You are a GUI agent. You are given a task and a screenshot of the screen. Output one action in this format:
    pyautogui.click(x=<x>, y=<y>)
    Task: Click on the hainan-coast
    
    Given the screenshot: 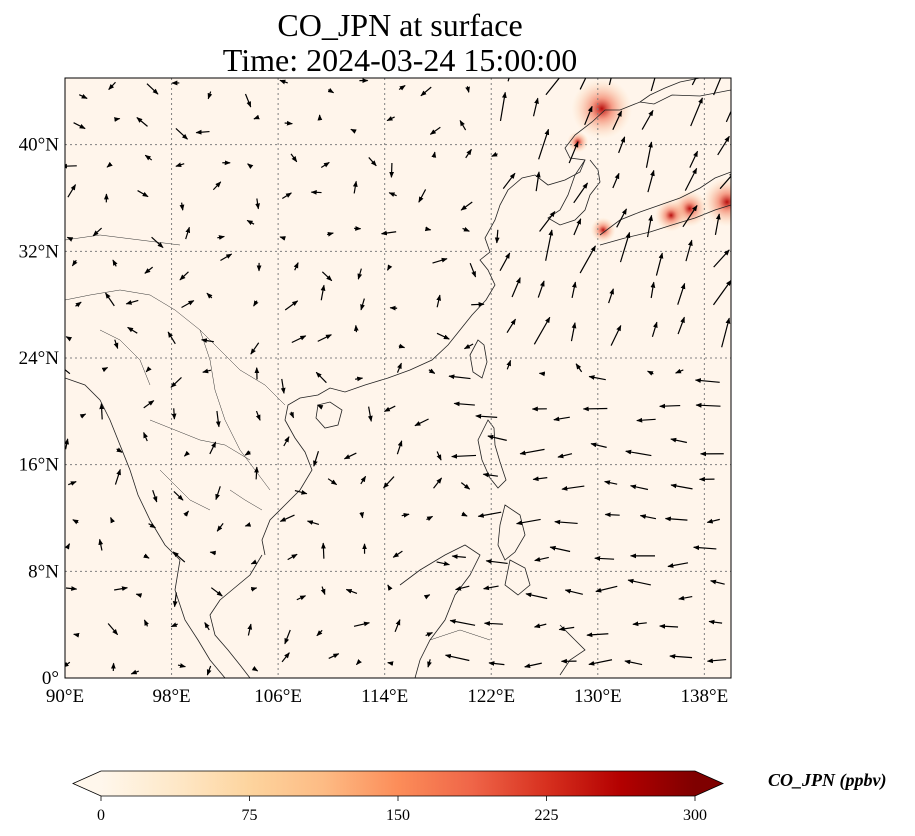 What is the action you would take?
    pyautogui.click(x=329, y=415)
    